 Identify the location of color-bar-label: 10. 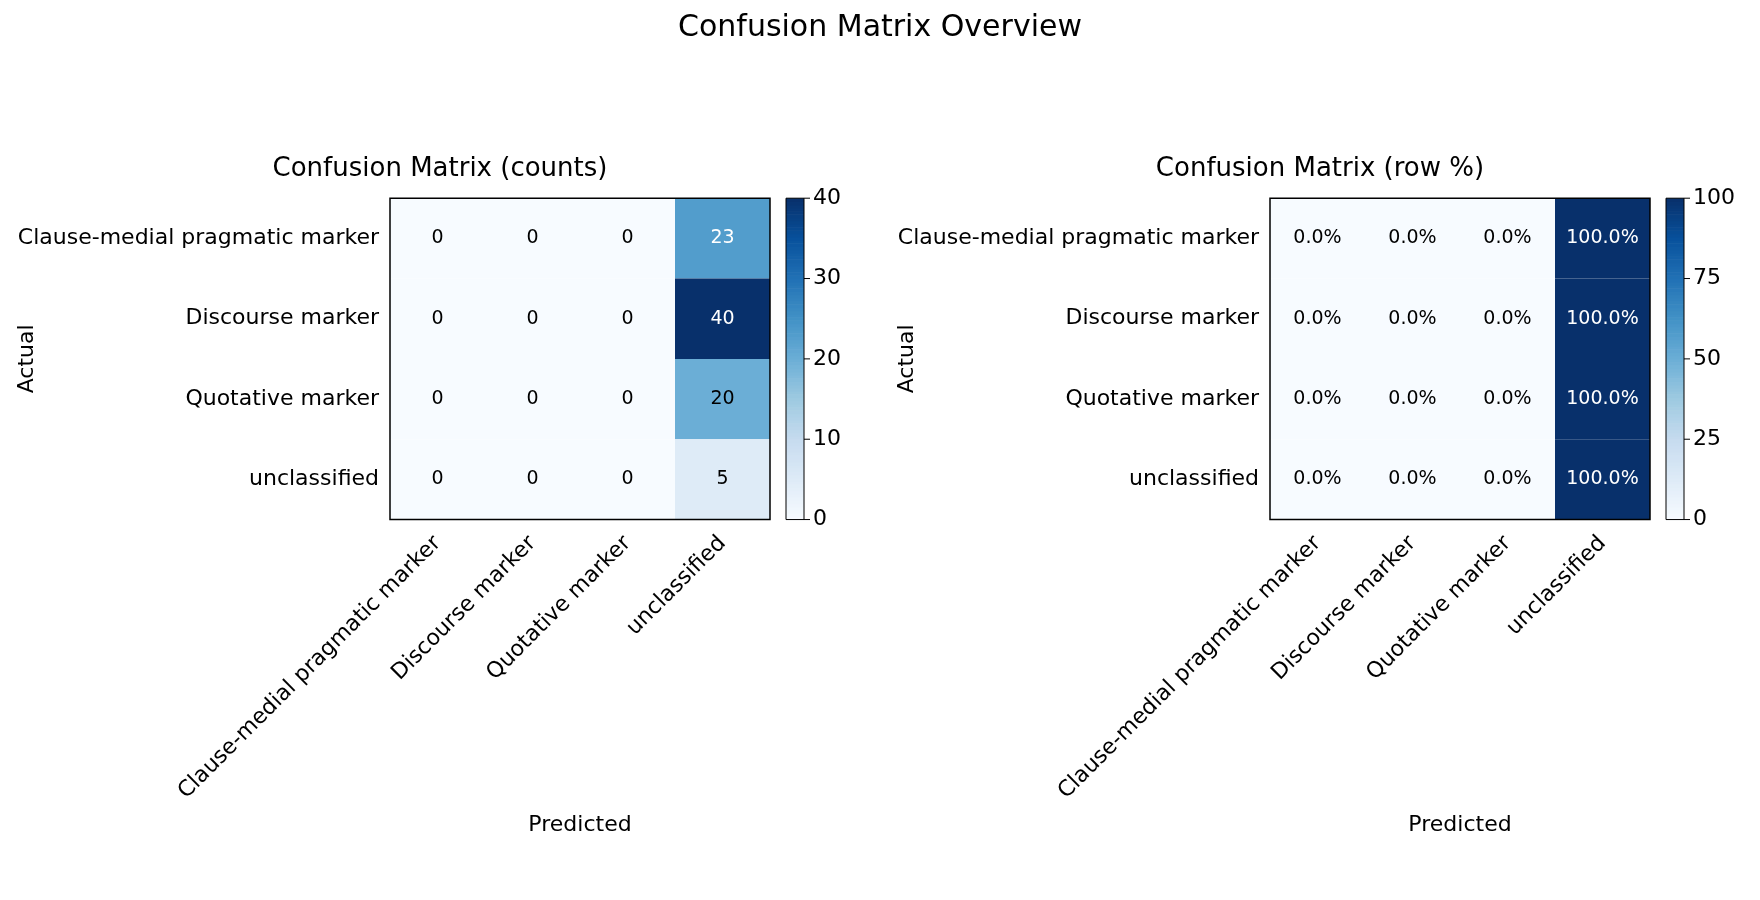
(827, 437).